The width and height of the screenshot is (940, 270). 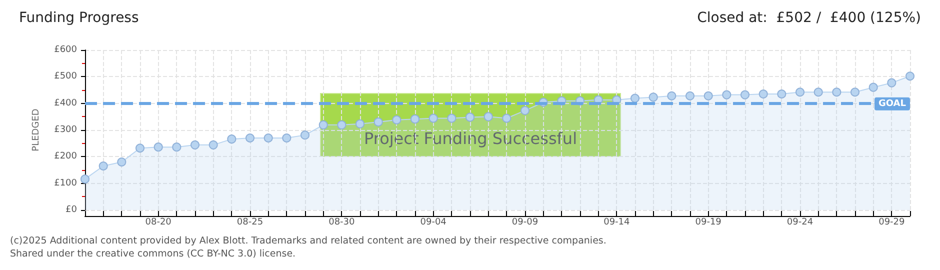 I want to click on y-tick-label: £0, so click(x=72, y=210).